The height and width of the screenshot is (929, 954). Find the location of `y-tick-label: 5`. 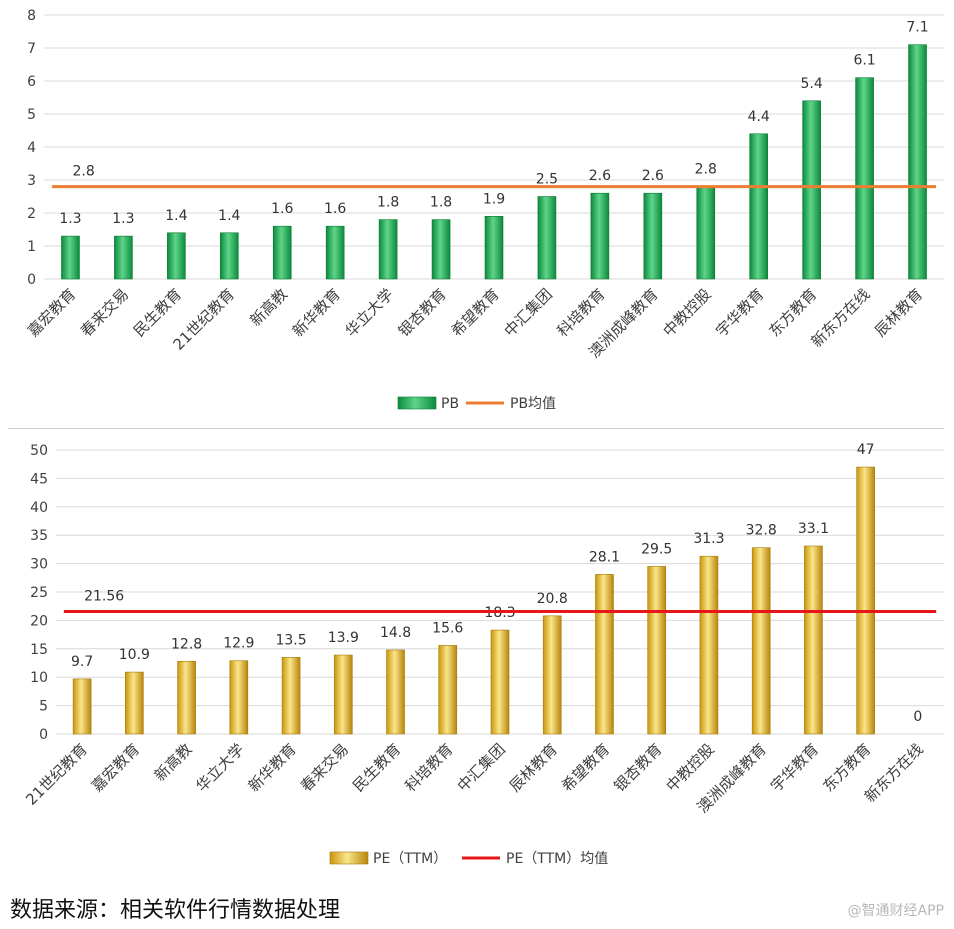

y-tick-label: 5 is located at coordinates (43, 707).